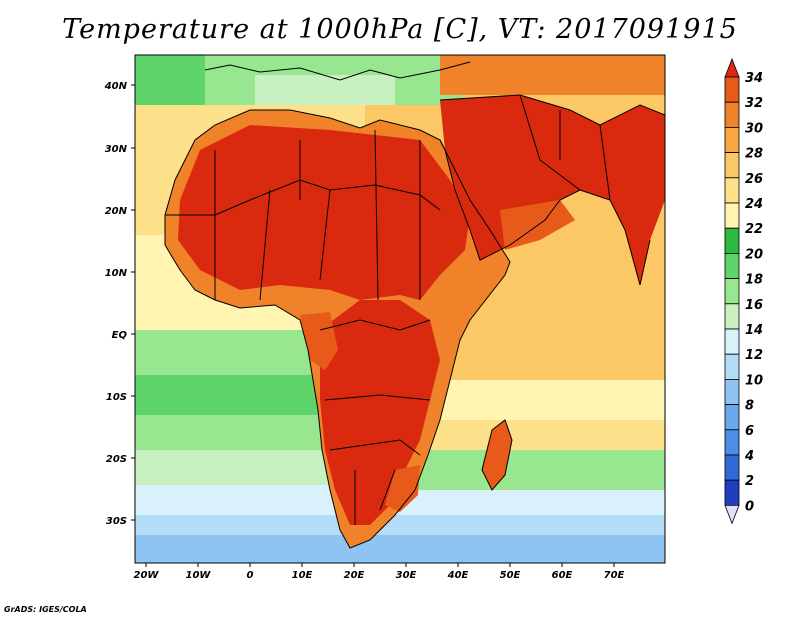 This screenshot has width=800, height=618. What do you see at coordinates (754, 254) in the screenshot?
I see `colorbar-label: 20` at bounding box center [754, 254].